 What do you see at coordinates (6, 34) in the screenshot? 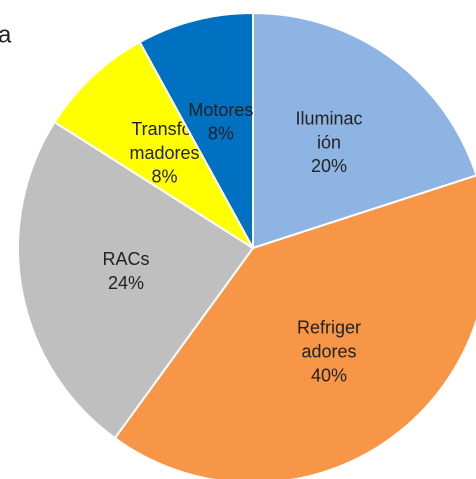
I see `chart-title: a` at bounding box center [6, 34].